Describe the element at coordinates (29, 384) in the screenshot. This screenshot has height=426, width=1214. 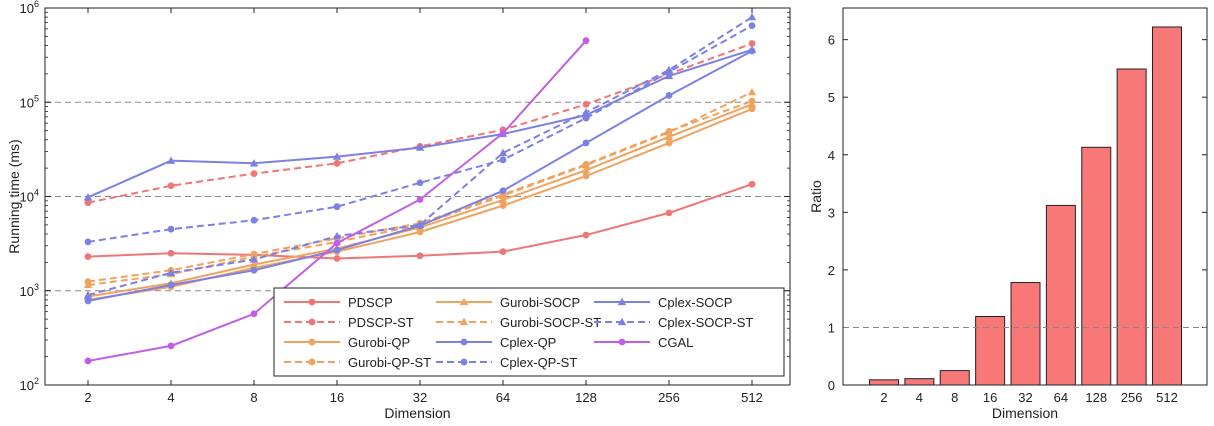
I see `y-tick-label-0: 10²` at that location.